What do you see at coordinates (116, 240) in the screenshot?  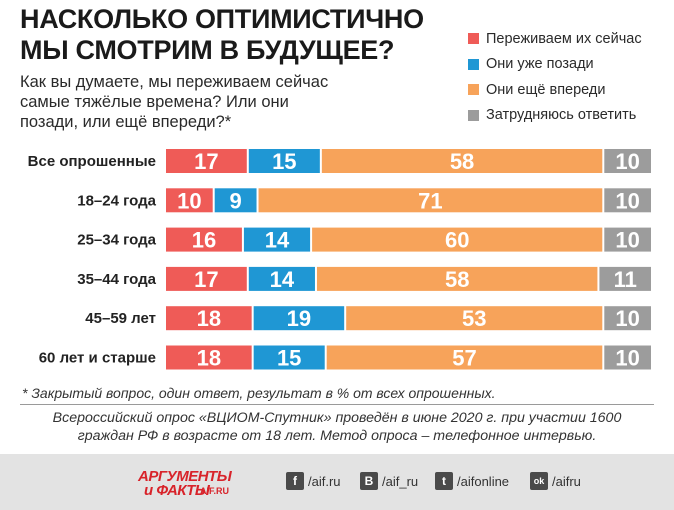 I see `category-label: 25–34 года` at bounding box center [116, 240].